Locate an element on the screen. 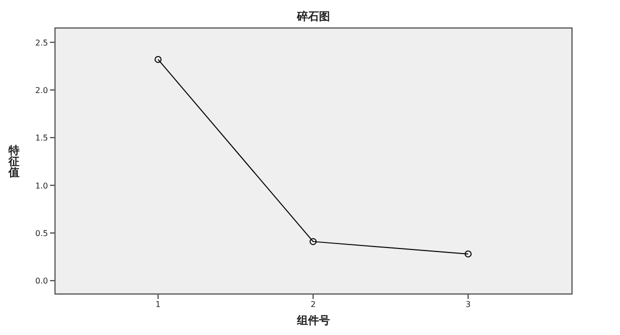 This screenshot has height=335, width=620. x-tick-label: 3 is located at coordinates (468, 304).